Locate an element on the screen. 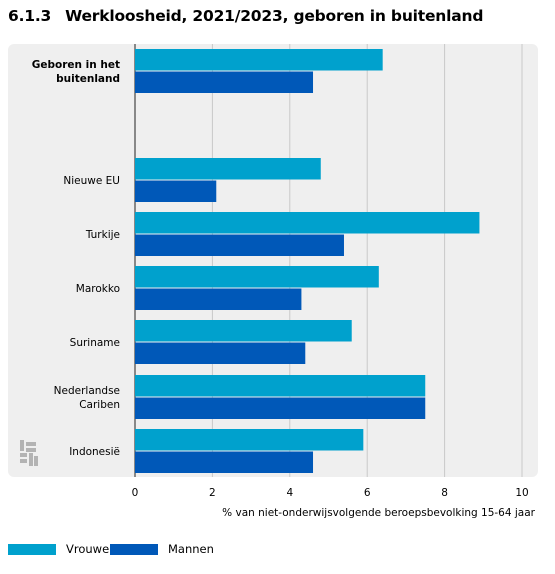  category-label-line: Marokko is located at coordinates (98, 289).